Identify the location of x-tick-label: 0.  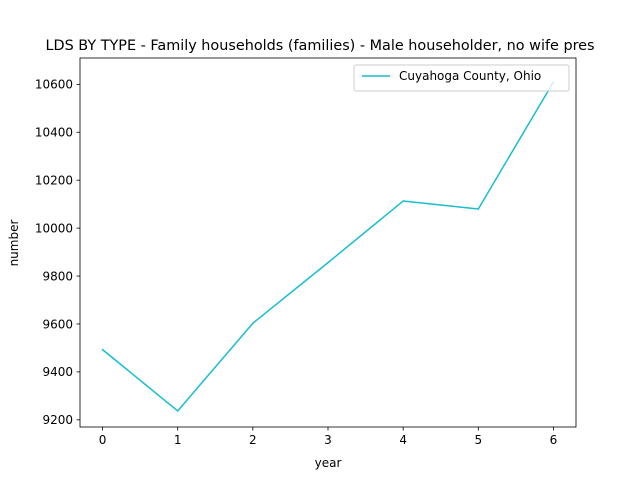
(103, 440).